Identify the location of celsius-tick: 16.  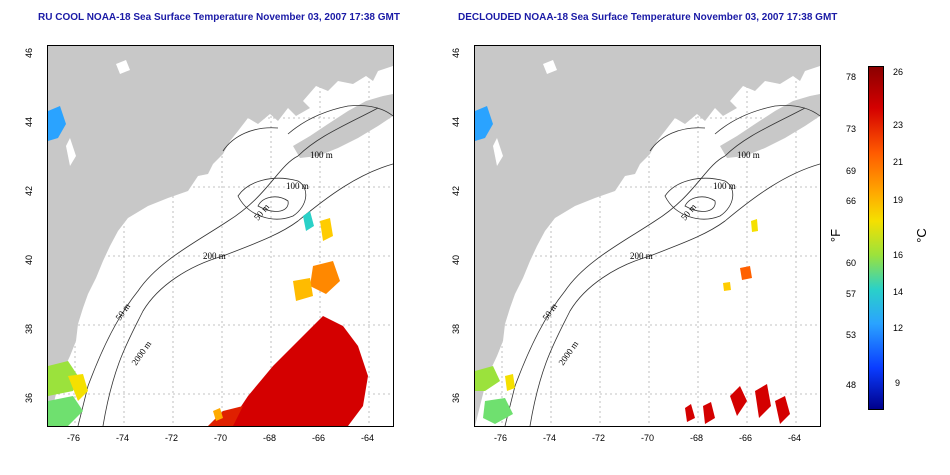
(898, 255).